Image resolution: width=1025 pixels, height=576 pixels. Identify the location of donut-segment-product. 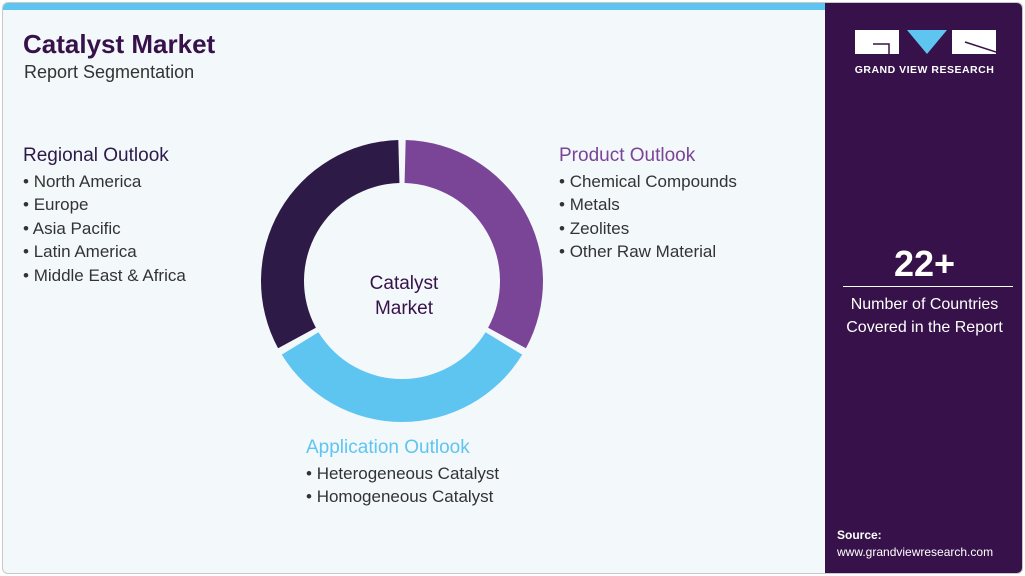
(473, 244).